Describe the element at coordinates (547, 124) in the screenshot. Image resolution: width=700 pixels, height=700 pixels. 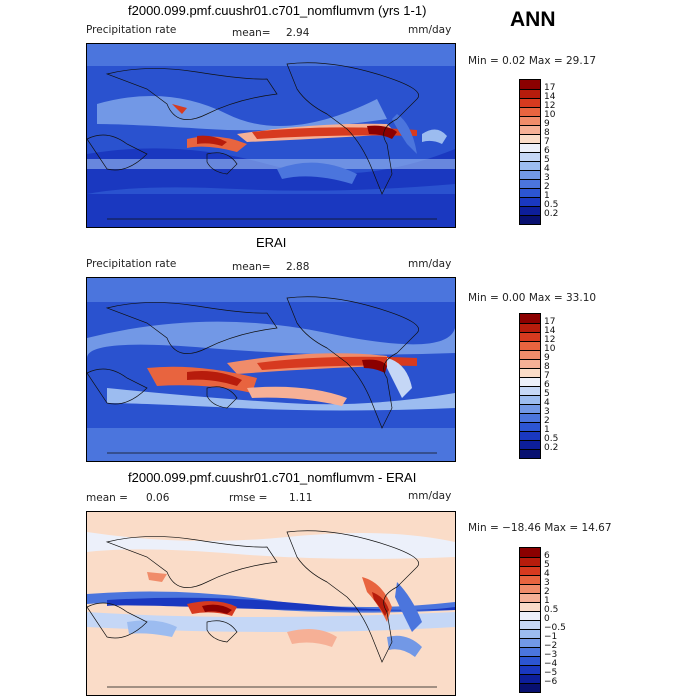
I see `colorbar-tick-label: 9` at that location.